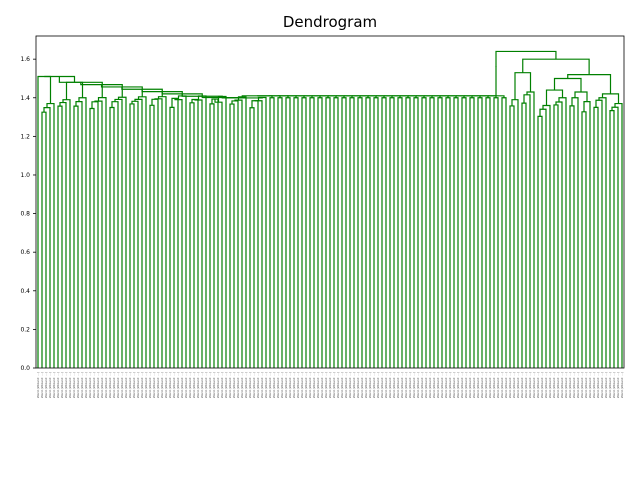 The height and width of the screenshot is (480, 640). What do you see at coordinates (194, 385) in the screenshot?
I see `leaf-label-39: Word (Wizard: ...)` at bounding box center [194, 385].